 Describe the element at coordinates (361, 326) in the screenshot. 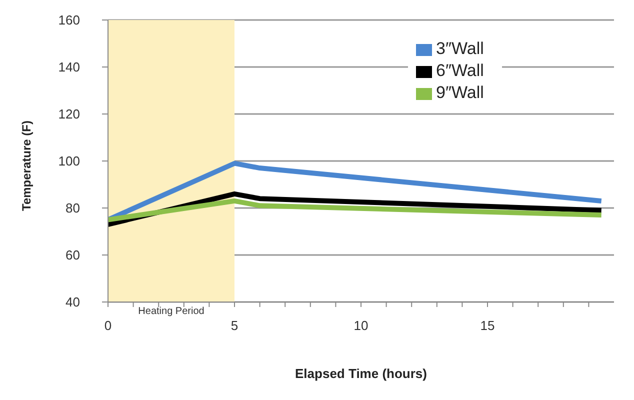

I see `x-tick-label: 10` at that location.